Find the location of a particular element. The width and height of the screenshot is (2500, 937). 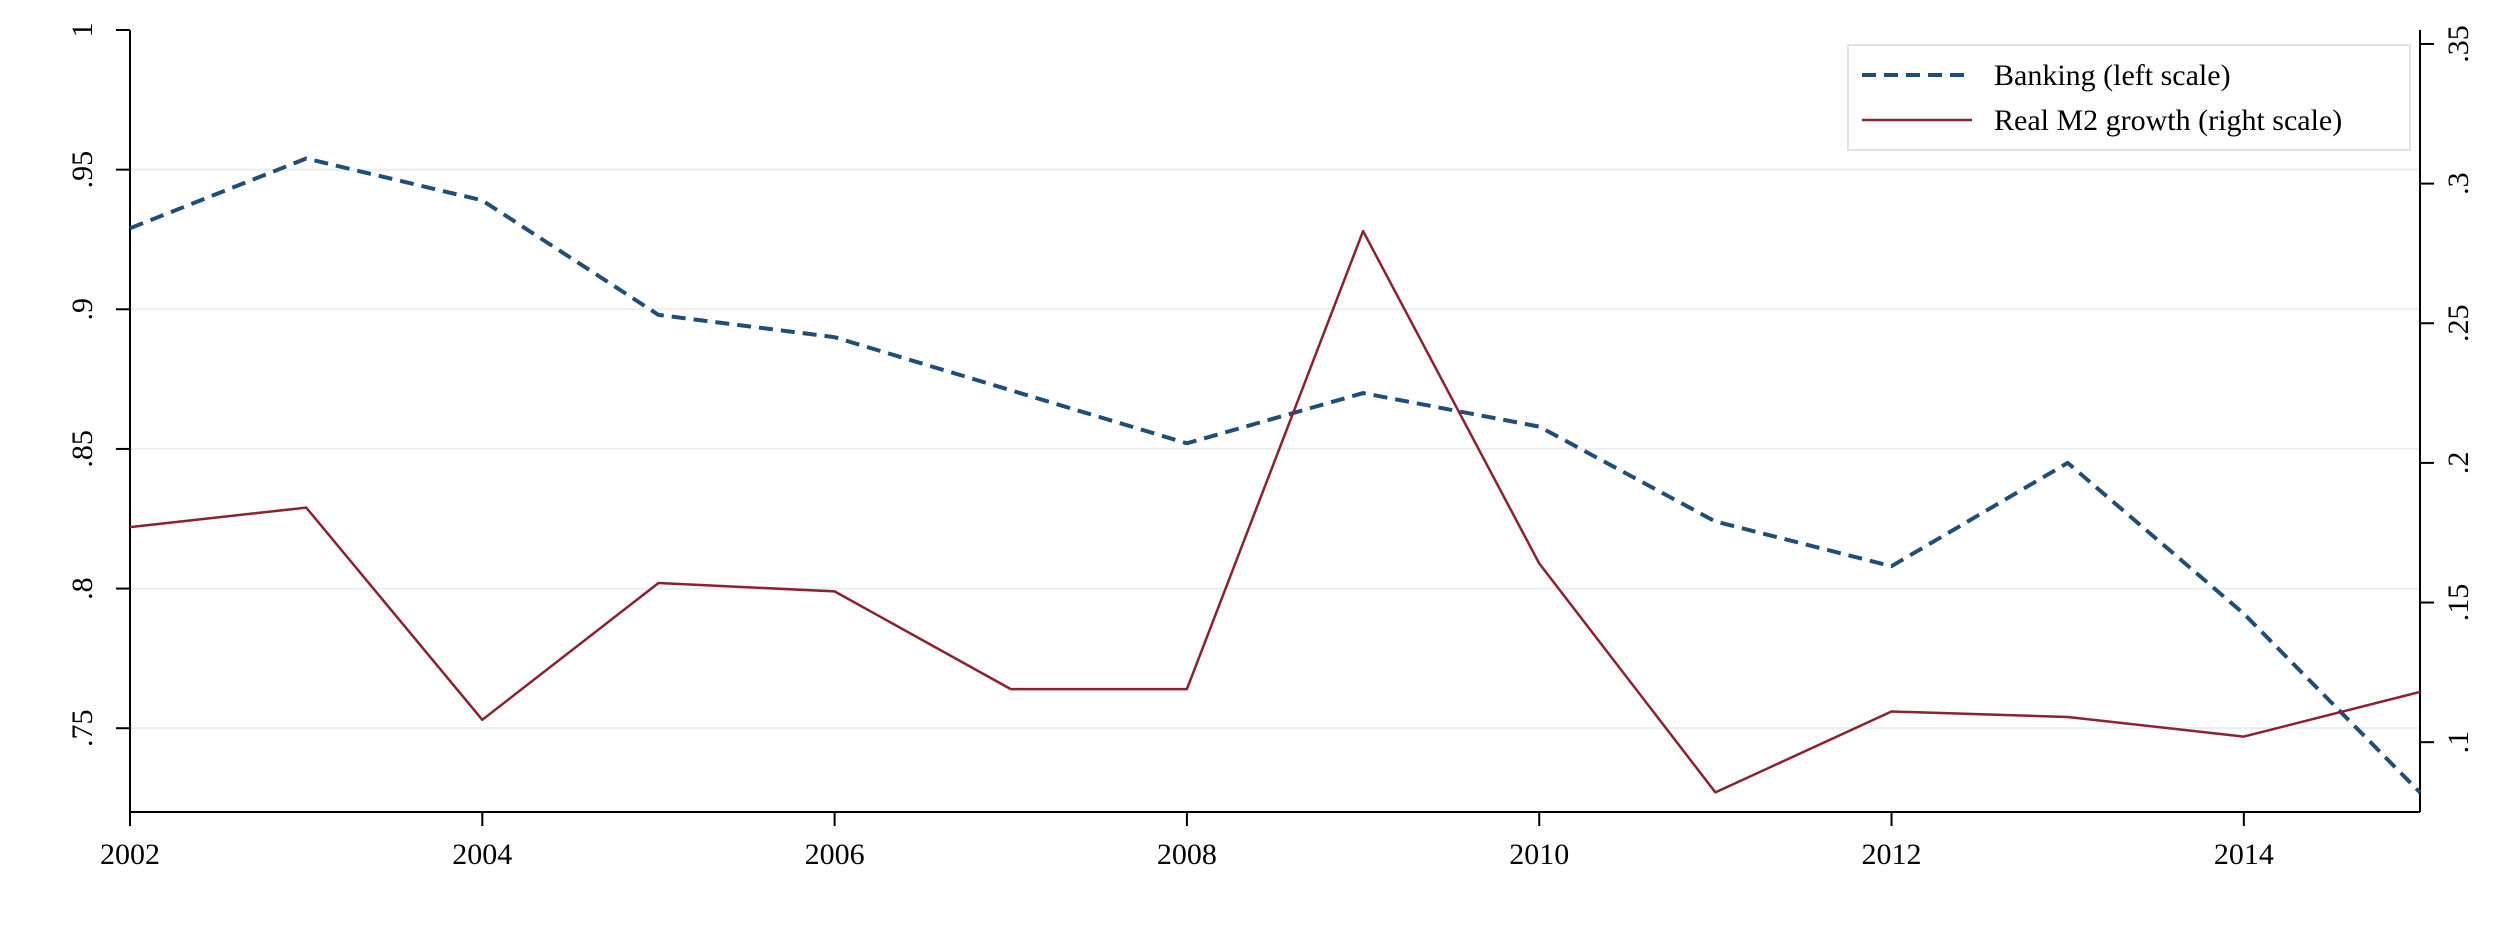

x-tick-label-1: 2004 is located at coordinates (482, 854).